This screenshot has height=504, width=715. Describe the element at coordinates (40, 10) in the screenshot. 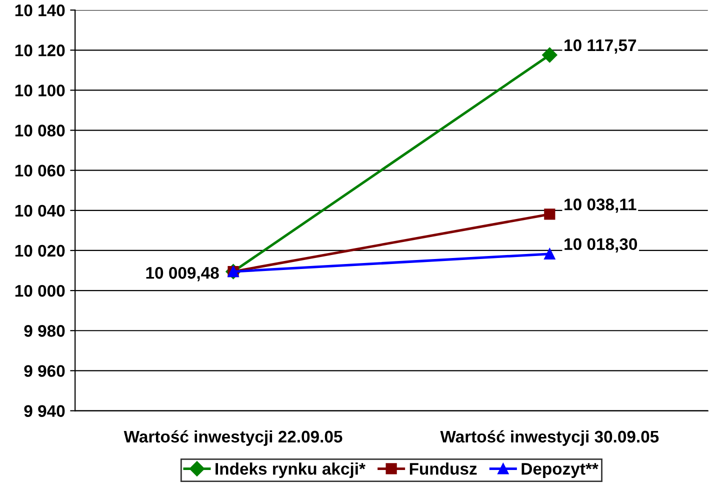

I see `y-tick-label: 10 140` at that location.